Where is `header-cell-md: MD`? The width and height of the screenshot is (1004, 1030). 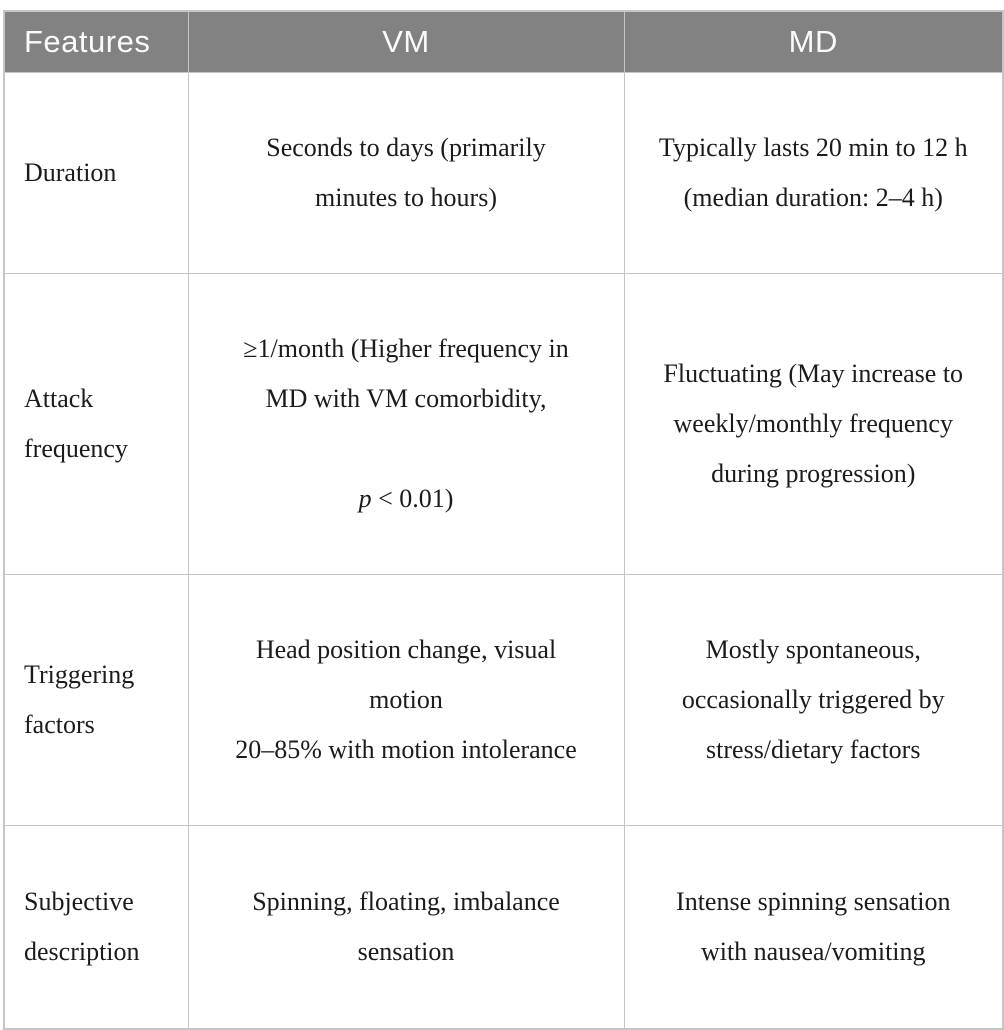 header-cell-md: MD is located at coordinates (813, 41).